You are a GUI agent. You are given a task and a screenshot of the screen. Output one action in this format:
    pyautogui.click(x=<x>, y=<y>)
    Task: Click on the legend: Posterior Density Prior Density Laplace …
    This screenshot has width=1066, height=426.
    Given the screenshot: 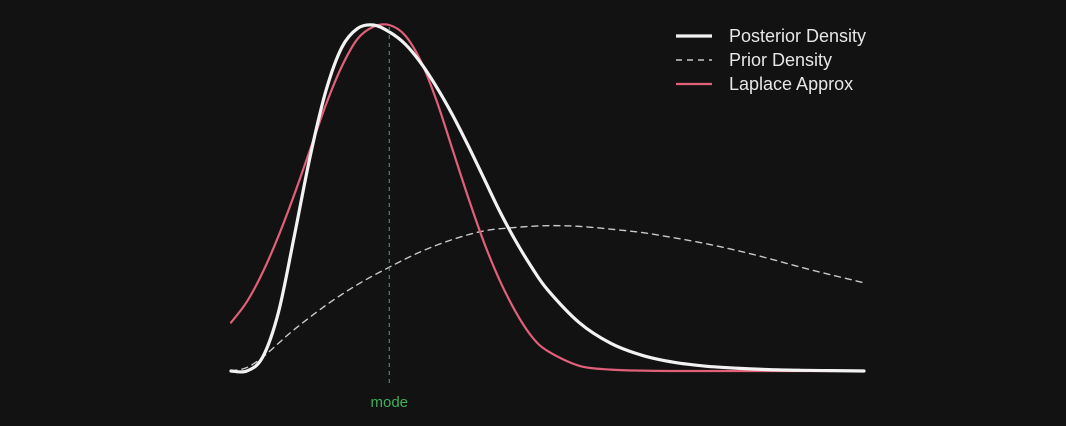 What is the action you would take?
    pyautogui.click(x=771, y=60)
    